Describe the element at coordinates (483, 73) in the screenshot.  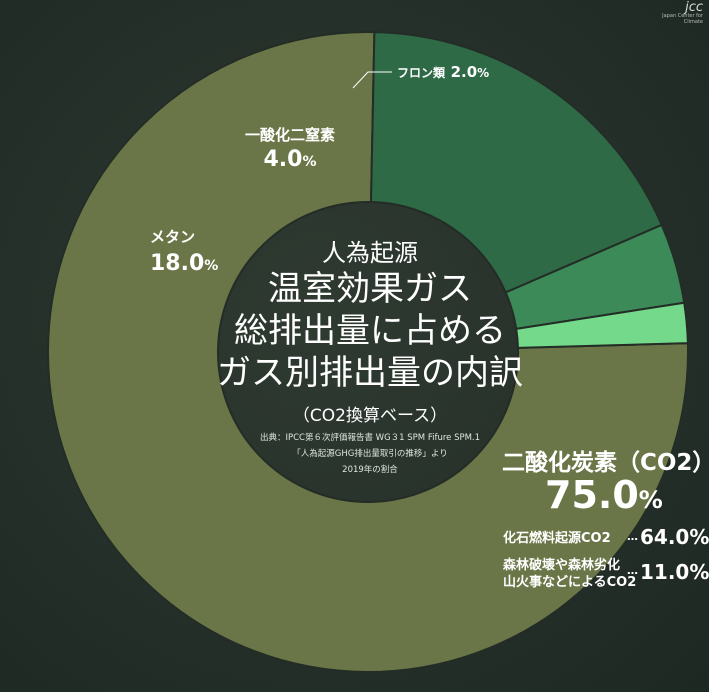
I see `label-freon-unit: %` at that location.